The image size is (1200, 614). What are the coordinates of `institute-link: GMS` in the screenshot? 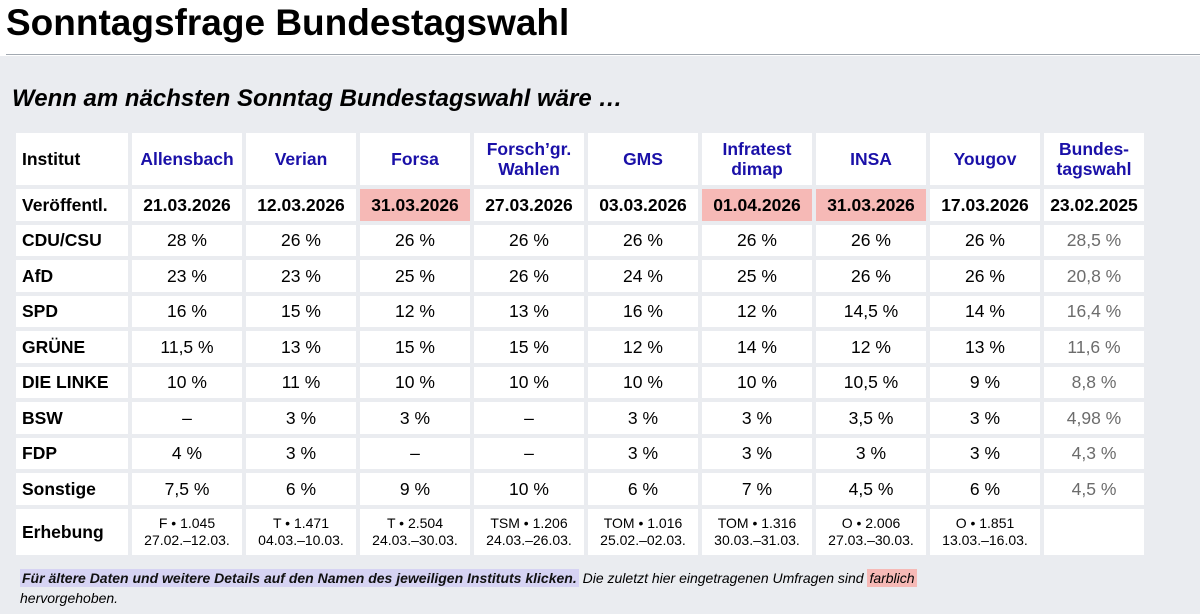 It's located at (643, 159).